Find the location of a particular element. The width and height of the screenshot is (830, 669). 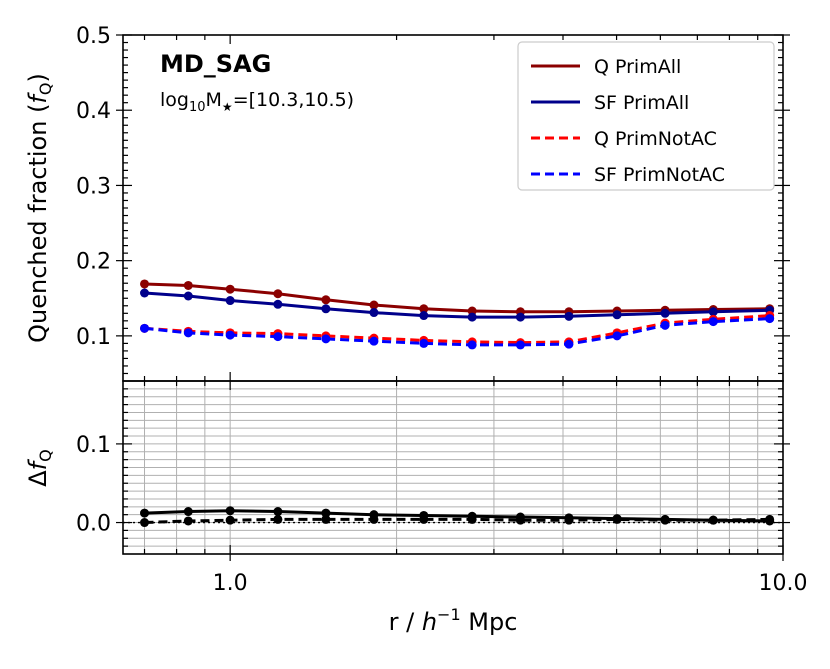

y-tick-label: 0.4 is located at coordinates (93, 111).